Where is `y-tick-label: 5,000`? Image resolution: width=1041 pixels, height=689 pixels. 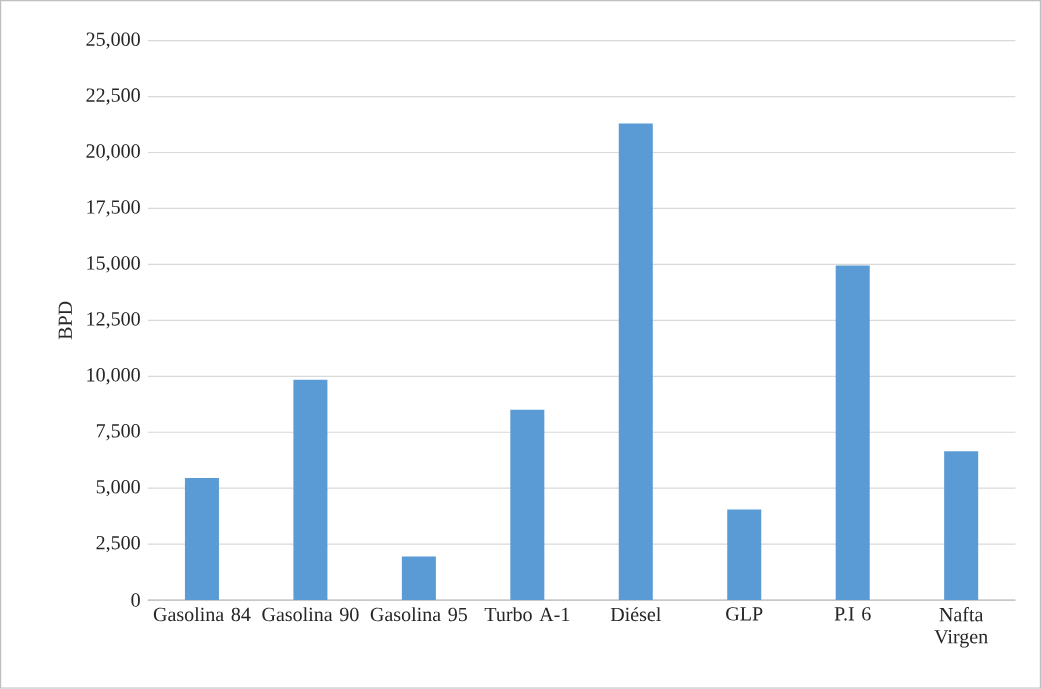
y-tick-label: 5,000 is located at coordinates (118, 488).